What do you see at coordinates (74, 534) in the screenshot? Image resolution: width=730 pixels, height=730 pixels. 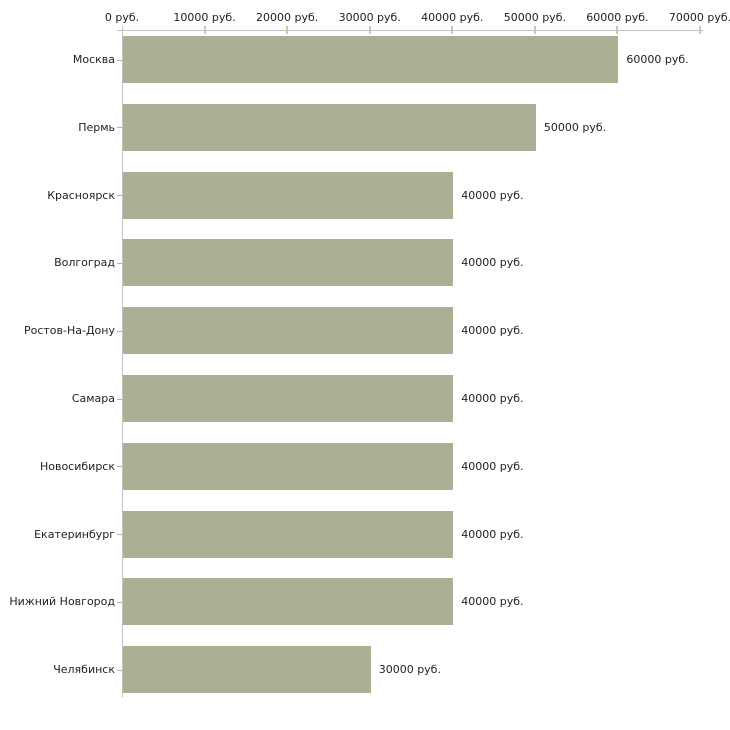 I see `bar-category-label: Екатеринбург` at bounding box center [74, 534].